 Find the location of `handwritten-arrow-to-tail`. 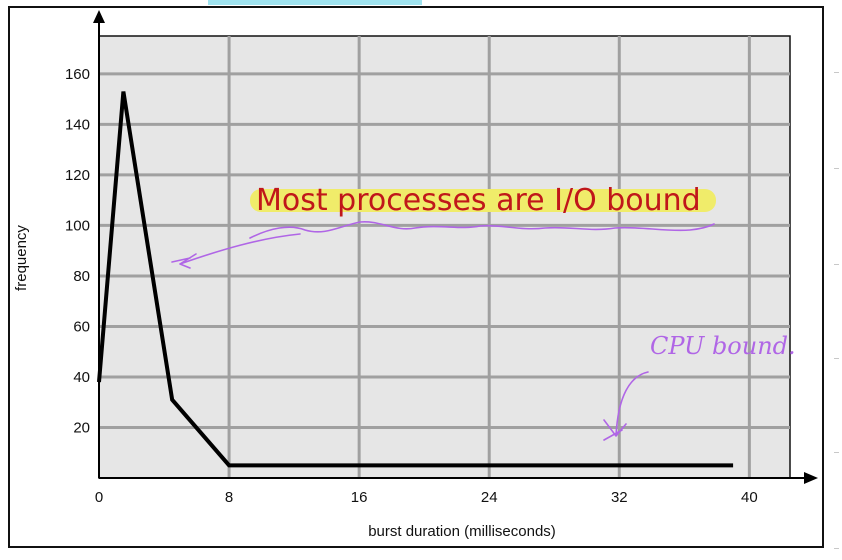

handwritten-arrow-to-tail is located at coordinates (626, 406).